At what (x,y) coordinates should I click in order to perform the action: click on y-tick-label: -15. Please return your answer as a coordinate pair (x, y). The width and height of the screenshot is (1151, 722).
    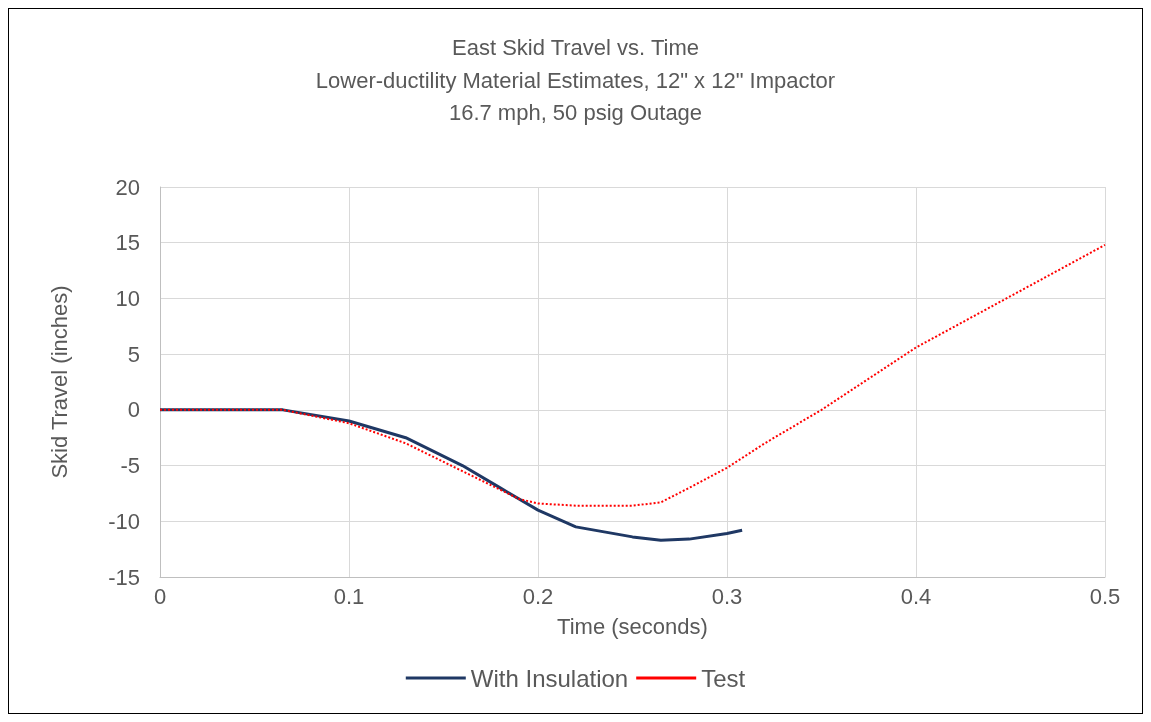
    Looking at the image, I should click on (124, 577).